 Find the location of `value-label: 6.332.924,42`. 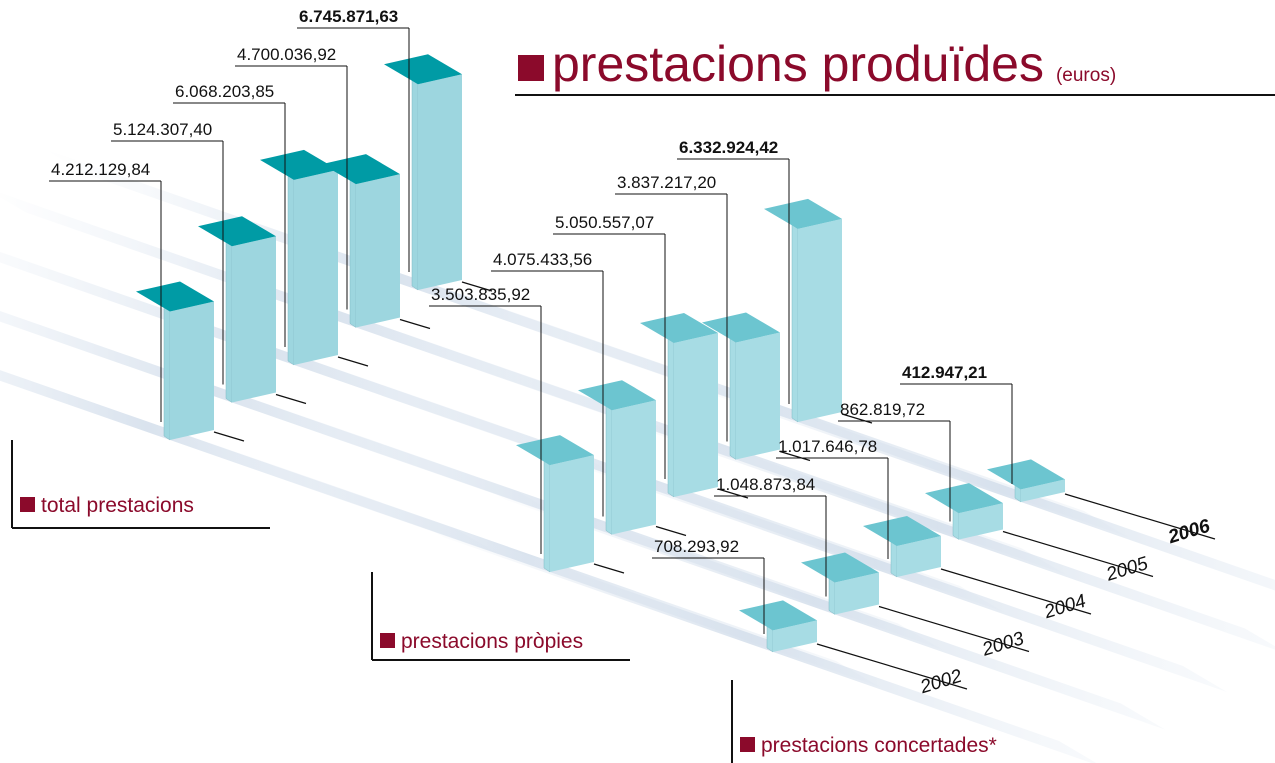

value-label: 6.332.924,42 is located at coordinates (728, 147).